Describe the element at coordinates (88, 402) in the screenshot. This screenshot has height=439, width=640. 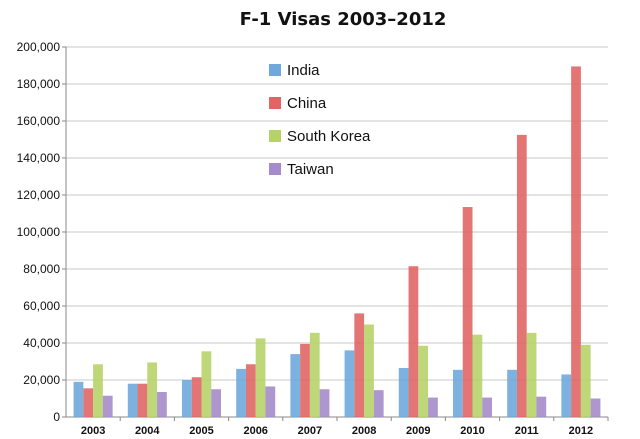
I see `bar-china-2003` at that location.